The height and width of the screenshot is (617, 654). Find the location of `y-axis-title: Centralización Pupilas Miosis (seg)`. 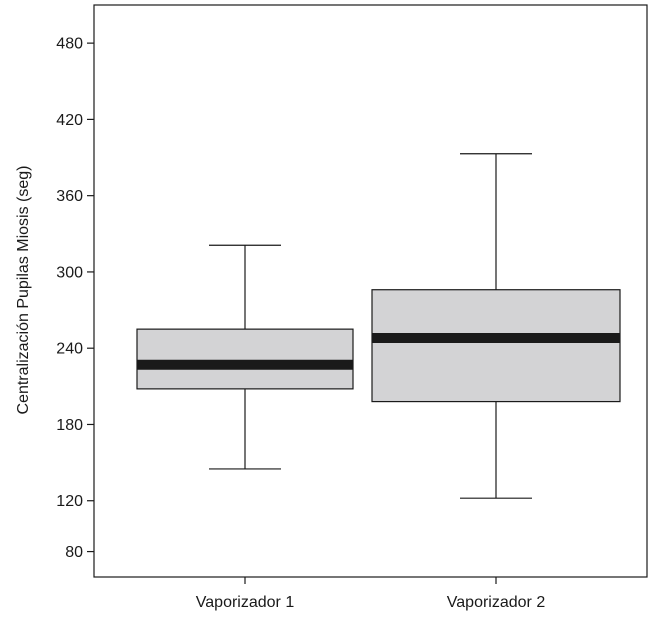

y-axis-title: Centralización Pupilas Miosis (seg) is located at coordinates (23, 290).